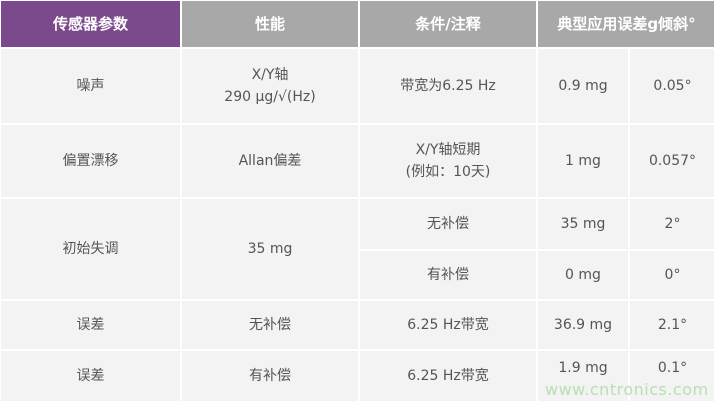 Image resolution: width=714 pixels, height=403 pixels. I want to click on perf-cell: X/Y轴 290 μg/√(Hz), so click(270, 86).